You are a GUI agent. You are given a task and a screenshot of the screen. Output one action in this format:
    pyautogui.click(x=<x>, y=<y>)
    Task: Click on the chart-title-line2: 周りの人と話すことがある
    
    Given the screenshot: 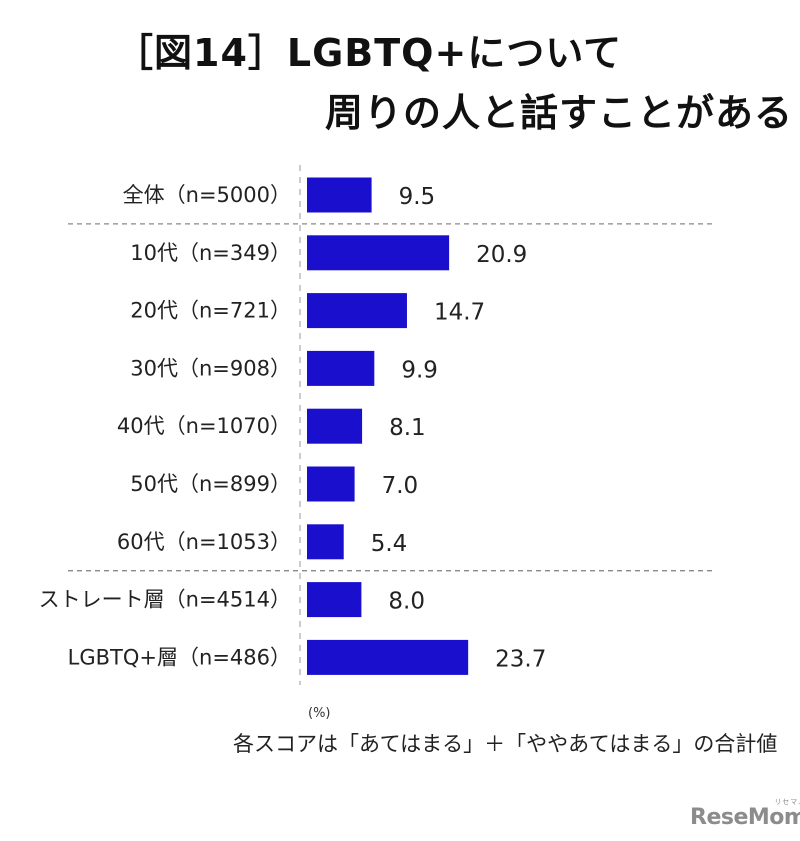 What is the action you would take?
    pyautogui.click(x=559, y=113)
    